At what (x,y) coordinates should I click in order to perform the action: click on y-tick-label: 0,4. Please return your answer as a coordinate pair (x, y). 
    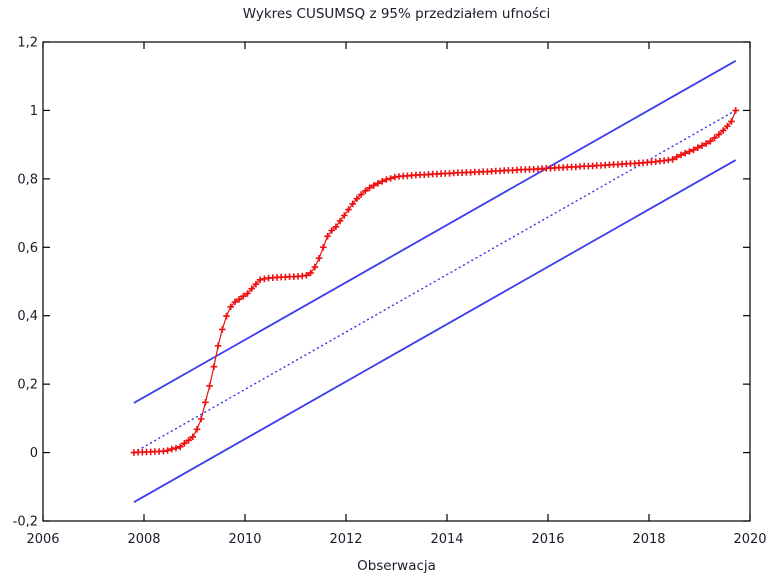
    Looking at the image, I should click on (27, 316).